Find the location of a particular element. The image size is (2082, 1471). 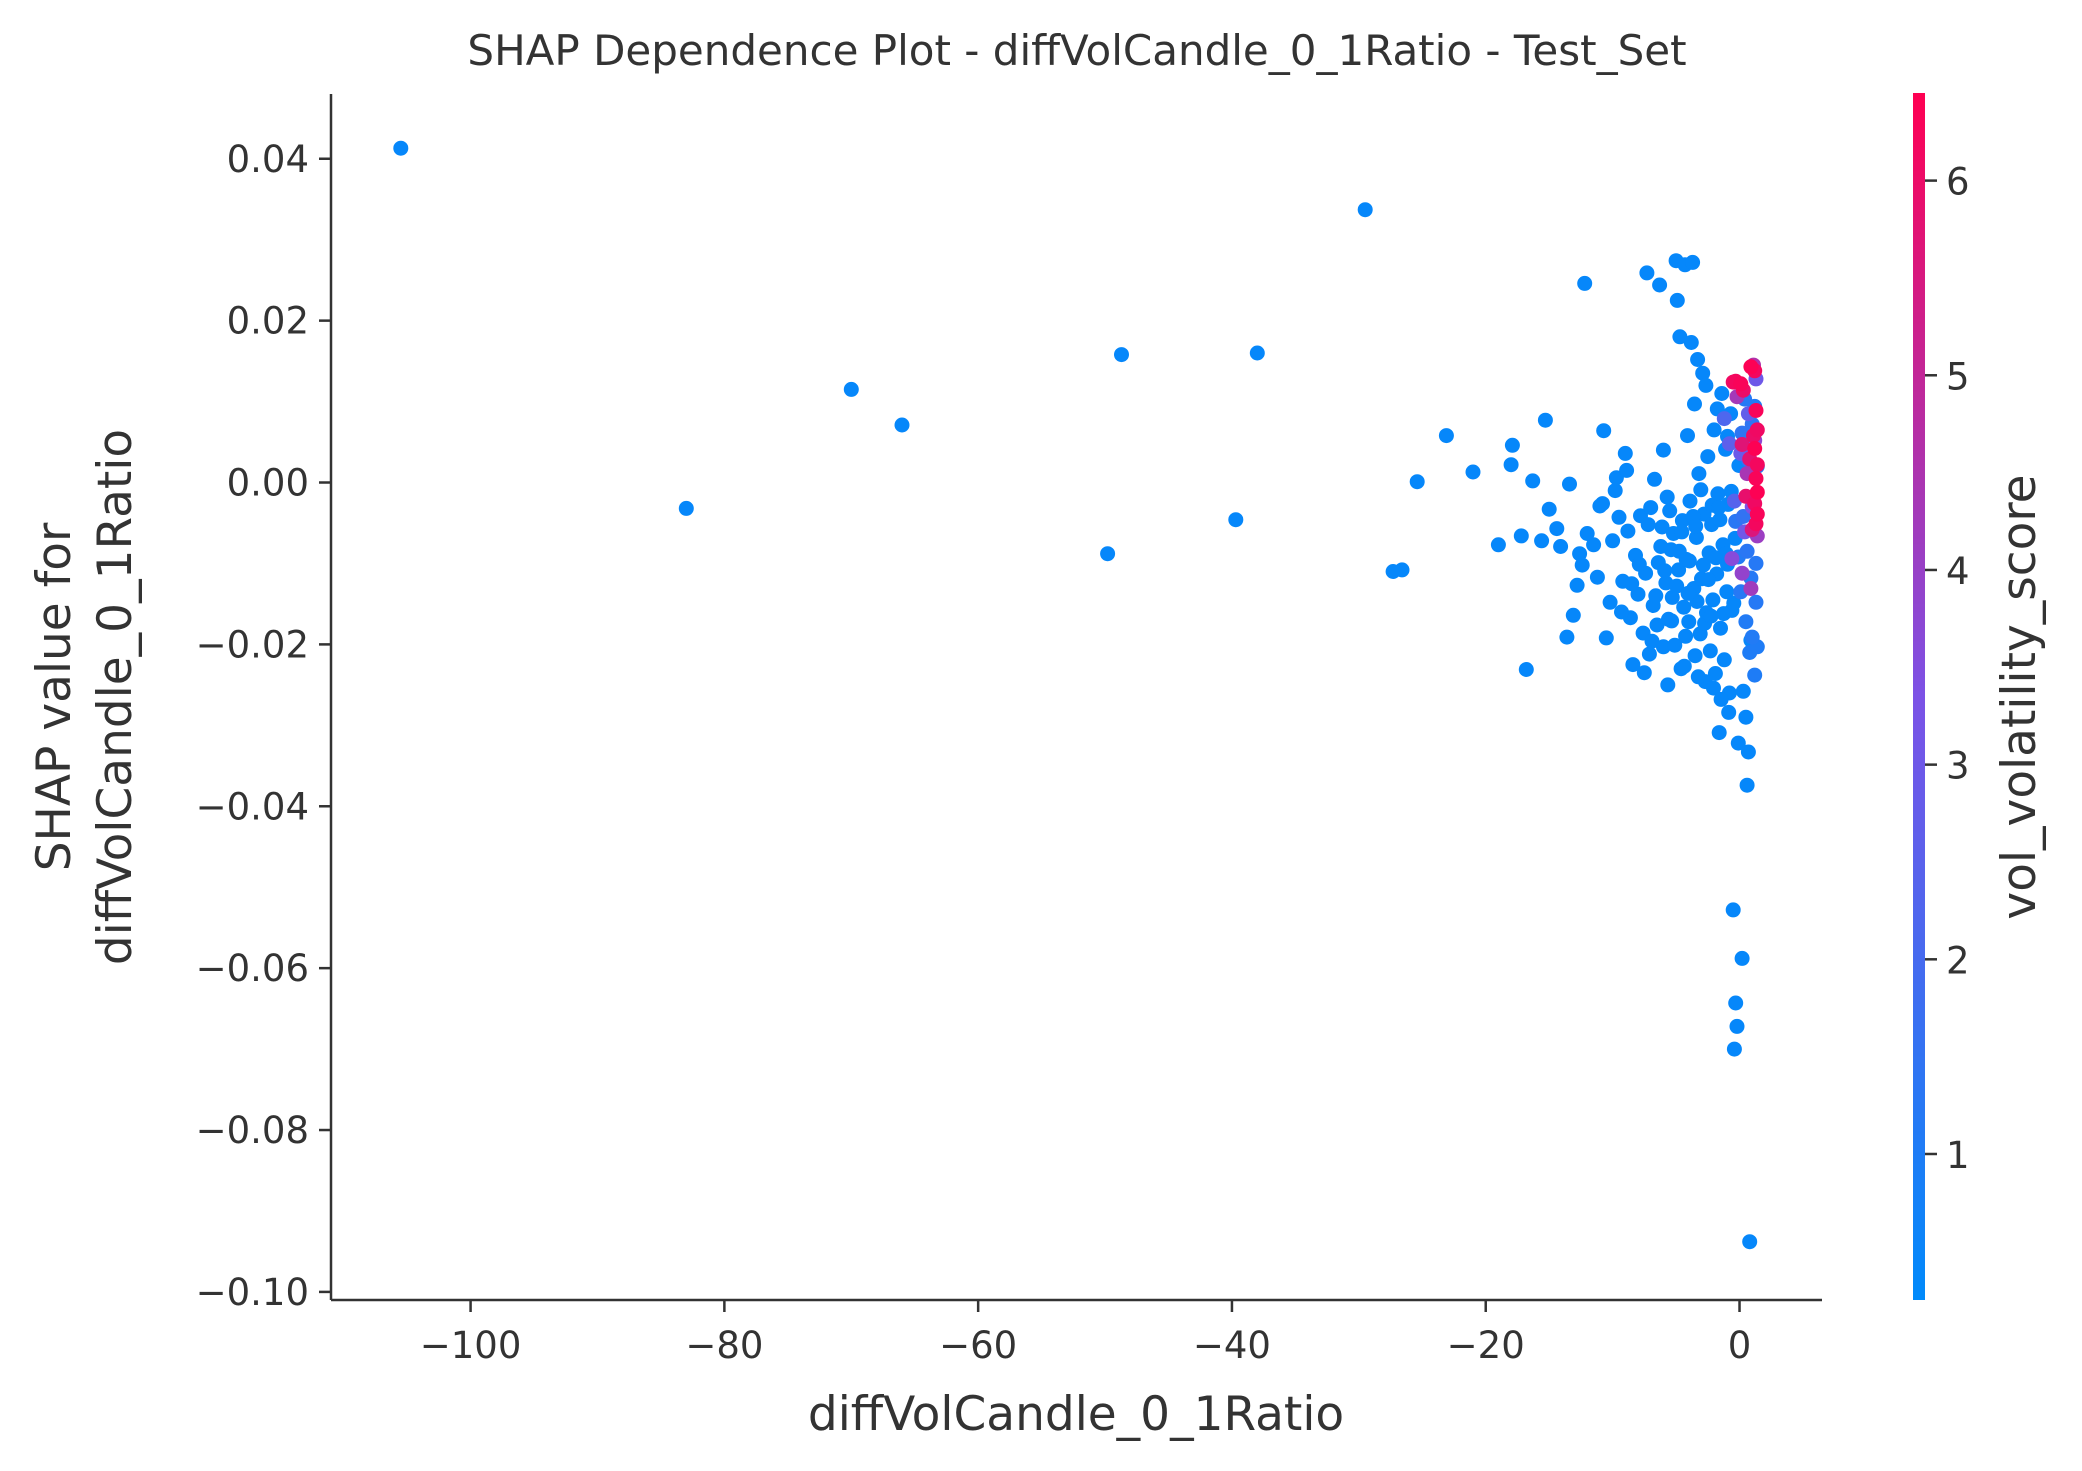

x-tick-label: −100 is located at coordinates (471, 1345).